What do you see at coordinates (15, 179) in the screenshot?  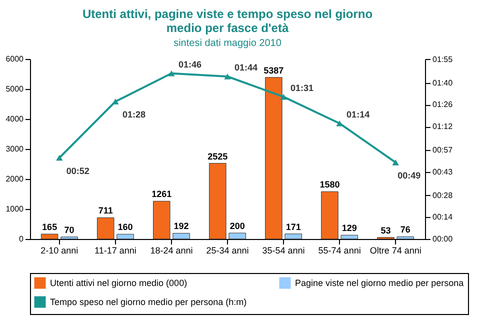 I see `y-tick-label: 2000` at bounding box center [15, 179].